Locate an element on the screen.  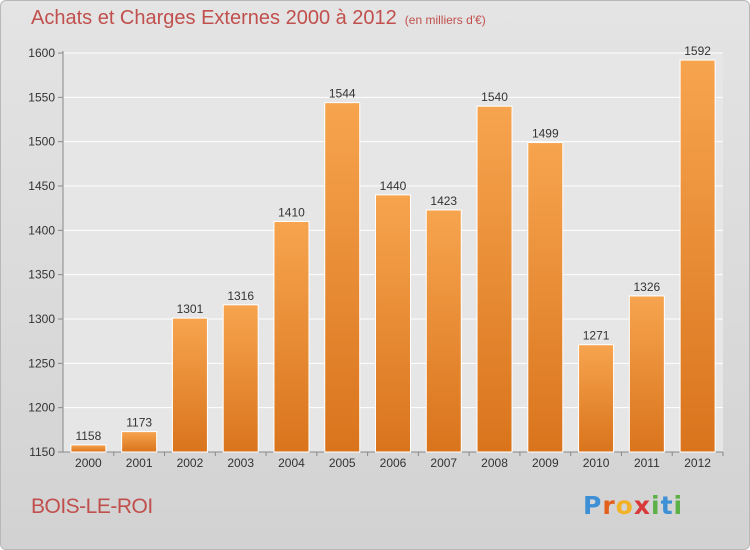
x-tick-label: 2004 is located at coordinates (291, 463).